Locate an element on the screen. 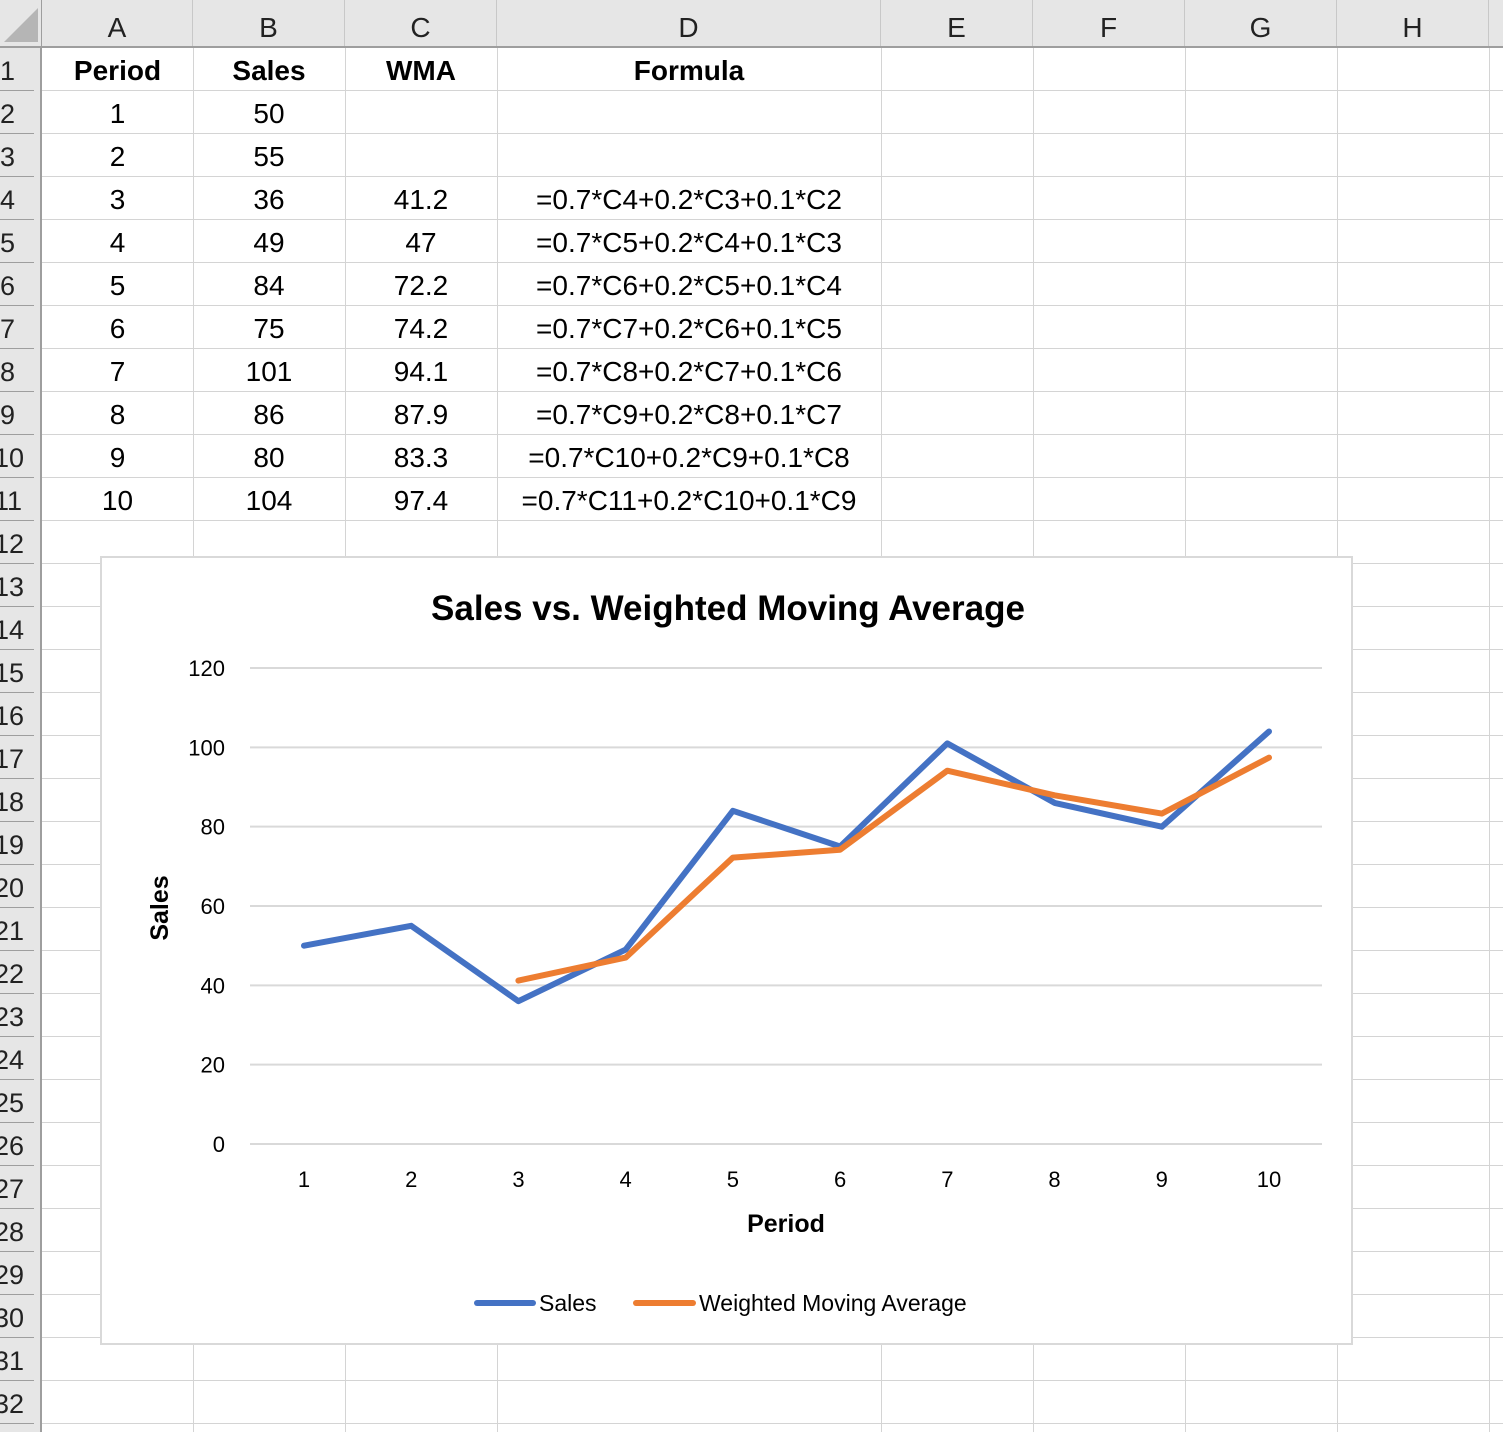  row-header-4: 4 is located at coordinates (17, 198).